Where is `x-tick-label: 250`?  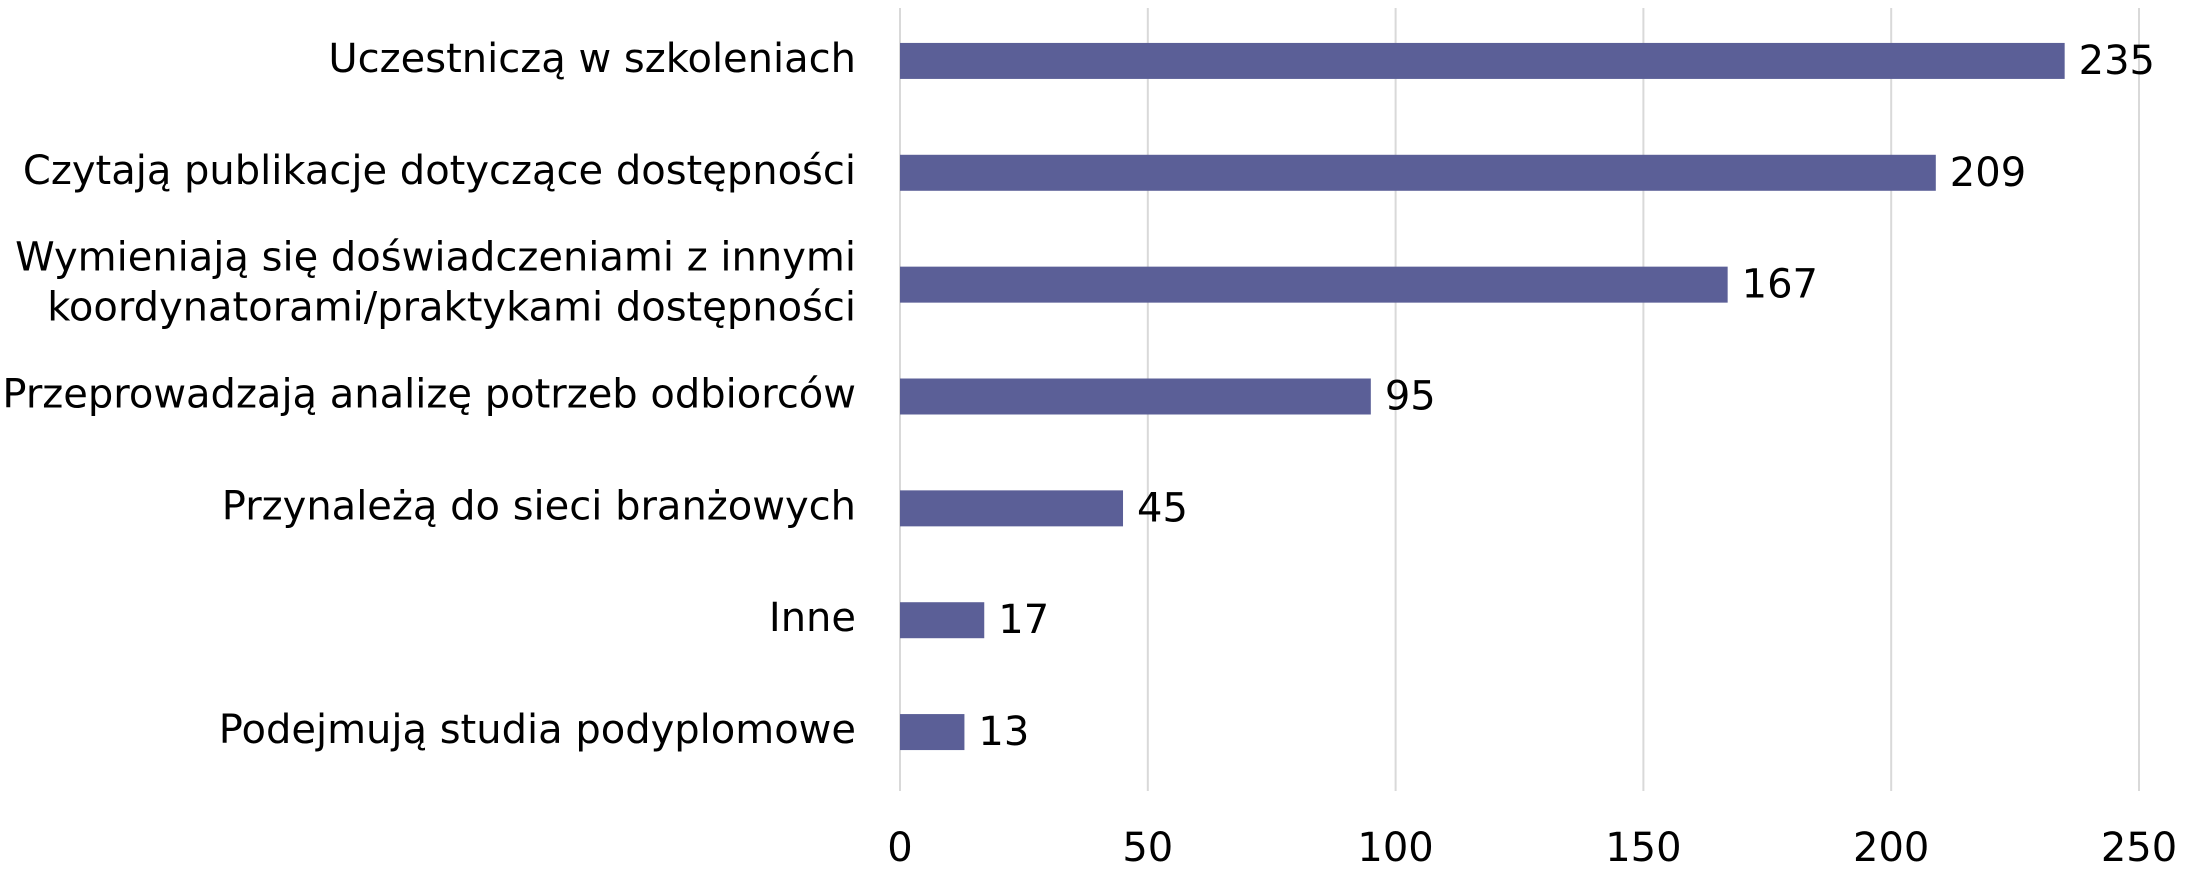
x-tick-label: 250 is located at coordinates (2139, 847).